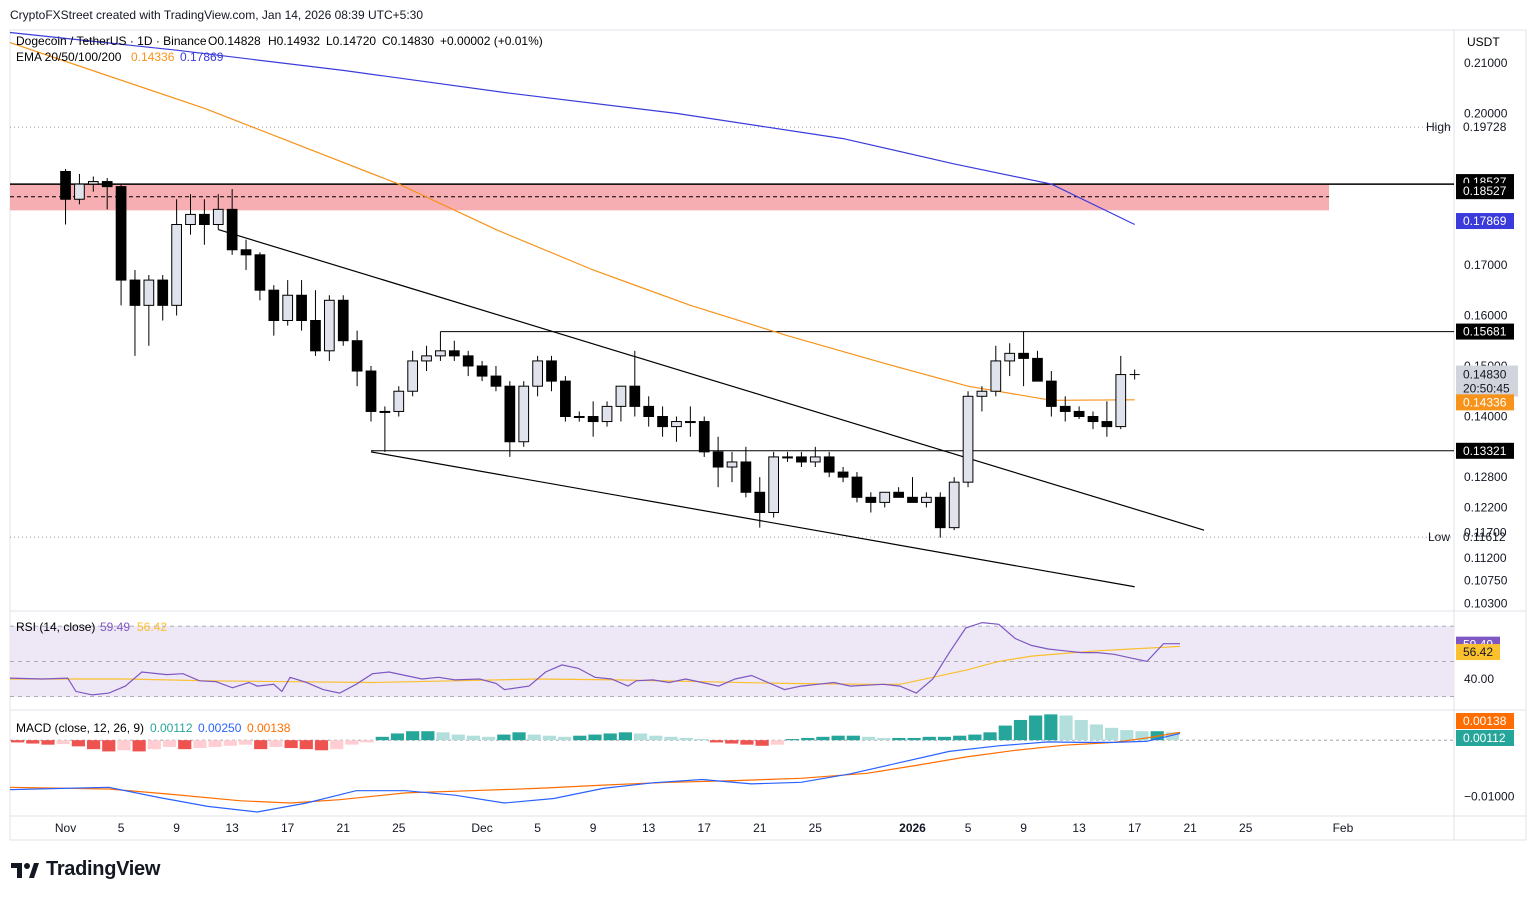  I want to click on x-tick-label: 25, so click(1246, 828).